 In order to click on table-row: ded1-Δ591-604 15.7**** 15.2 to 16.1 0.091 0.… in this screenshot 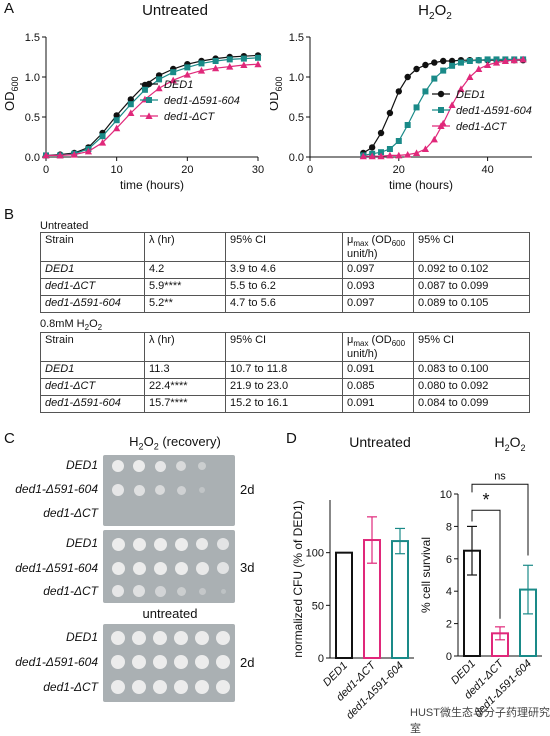, I will do `click(285, 404)`.